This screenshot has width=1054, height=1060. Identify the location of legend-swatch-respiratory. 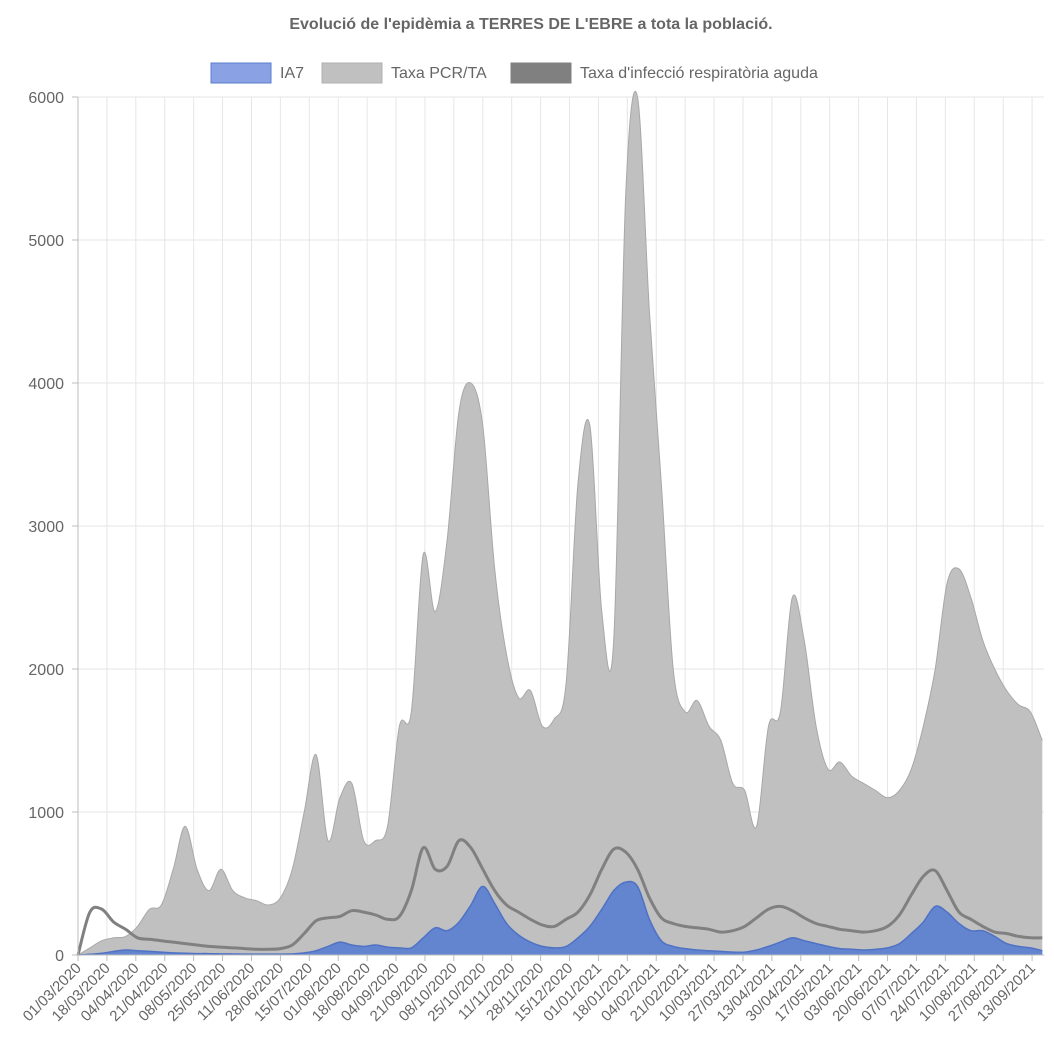
(541, 73).